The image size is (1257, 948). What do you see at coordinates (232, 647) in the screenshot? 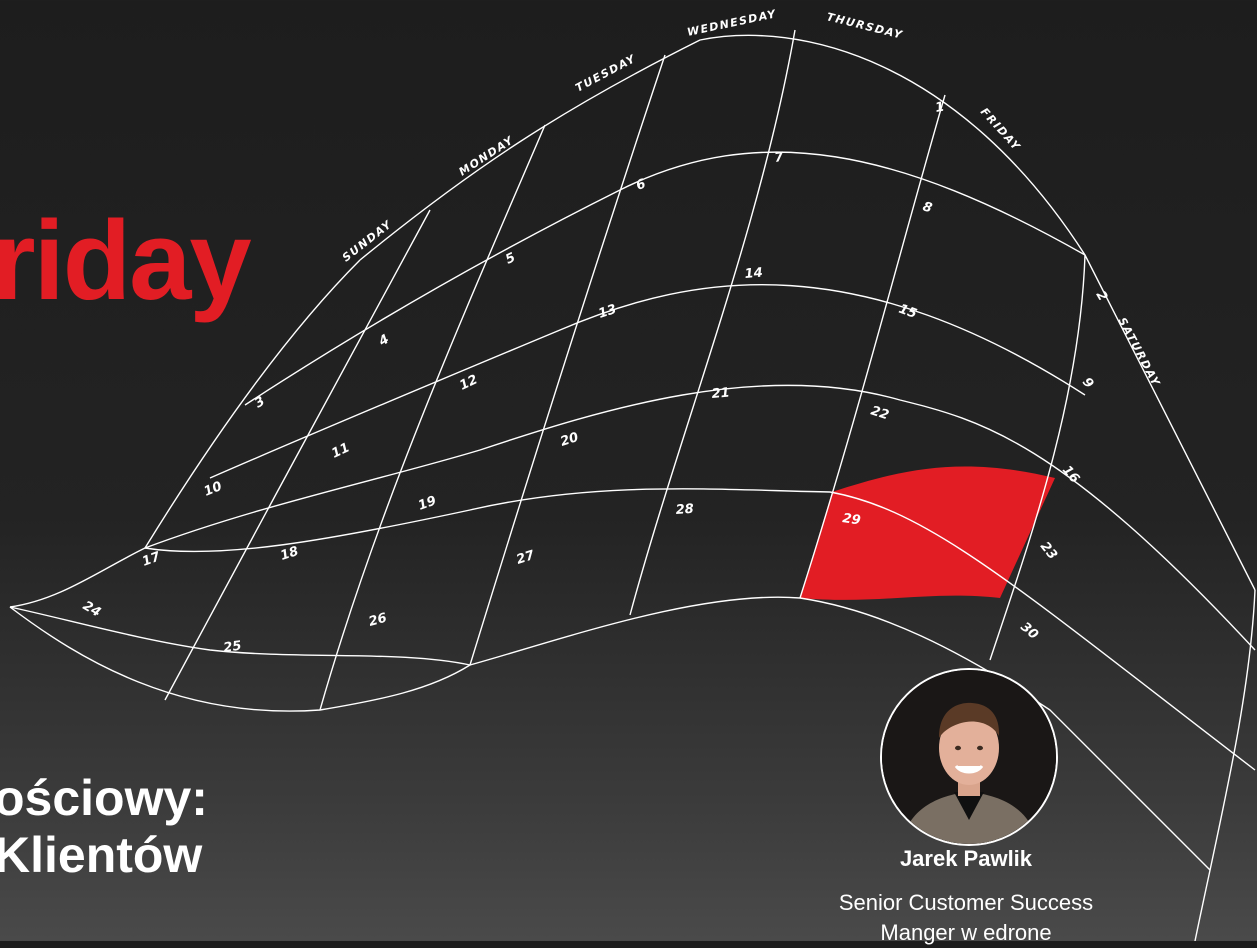
I see `date-25: 25` at bounding box center [232, 647].